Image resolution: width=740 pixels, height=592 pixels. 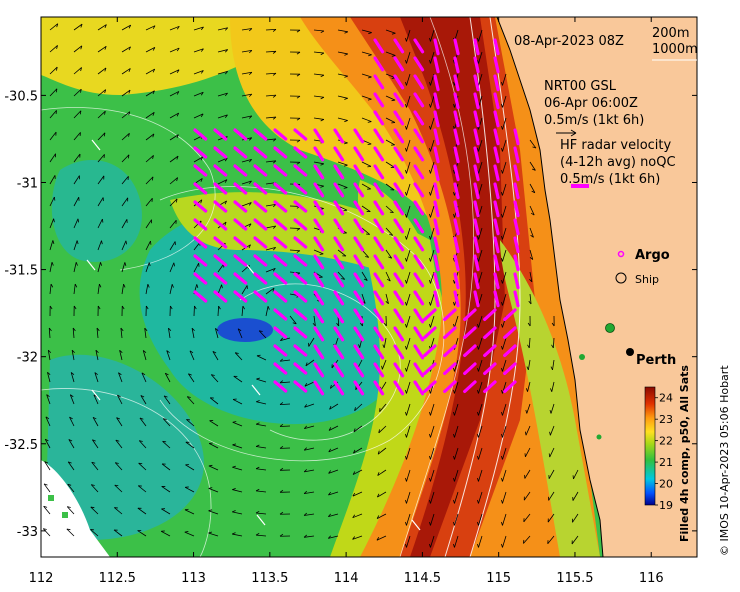 What do you see at coordinates (27, 532) in the screenshot?
I see `y-tick-label: -33` at bounding box center [27, 532].